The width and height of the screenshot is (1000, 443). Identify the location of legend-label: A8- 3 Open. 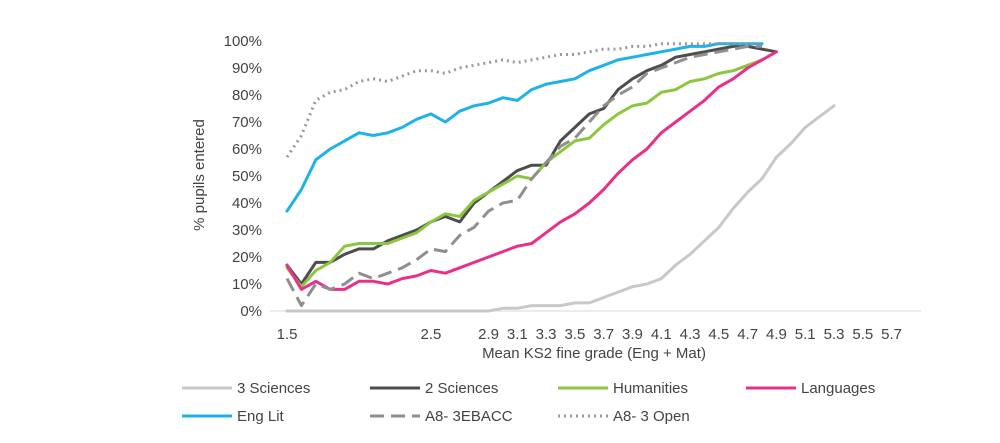
(651, 416).